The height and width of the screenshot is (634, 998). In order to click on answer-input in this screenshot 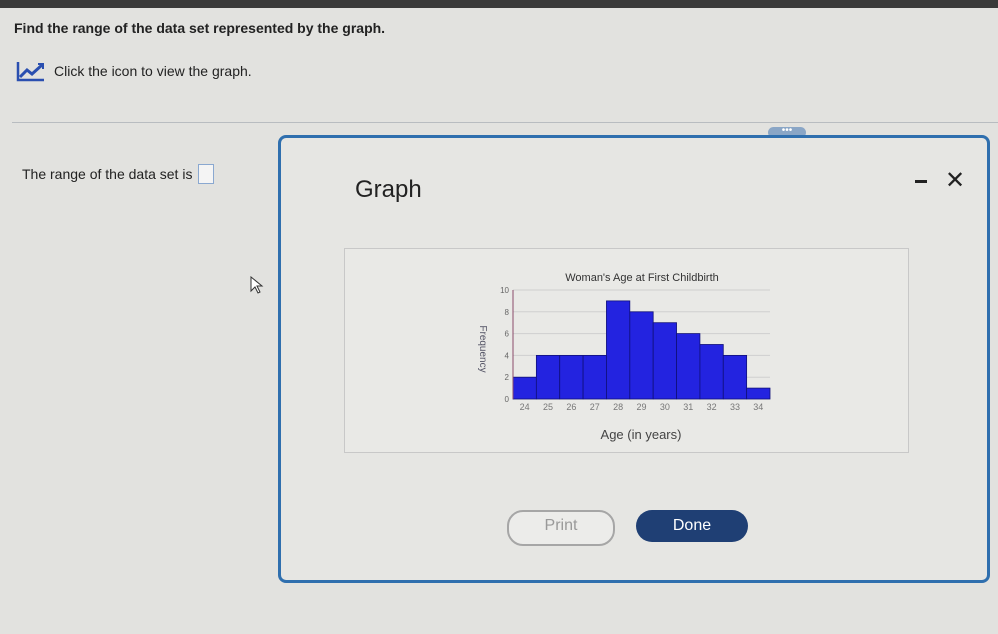, I will do `click(206, 174)`.